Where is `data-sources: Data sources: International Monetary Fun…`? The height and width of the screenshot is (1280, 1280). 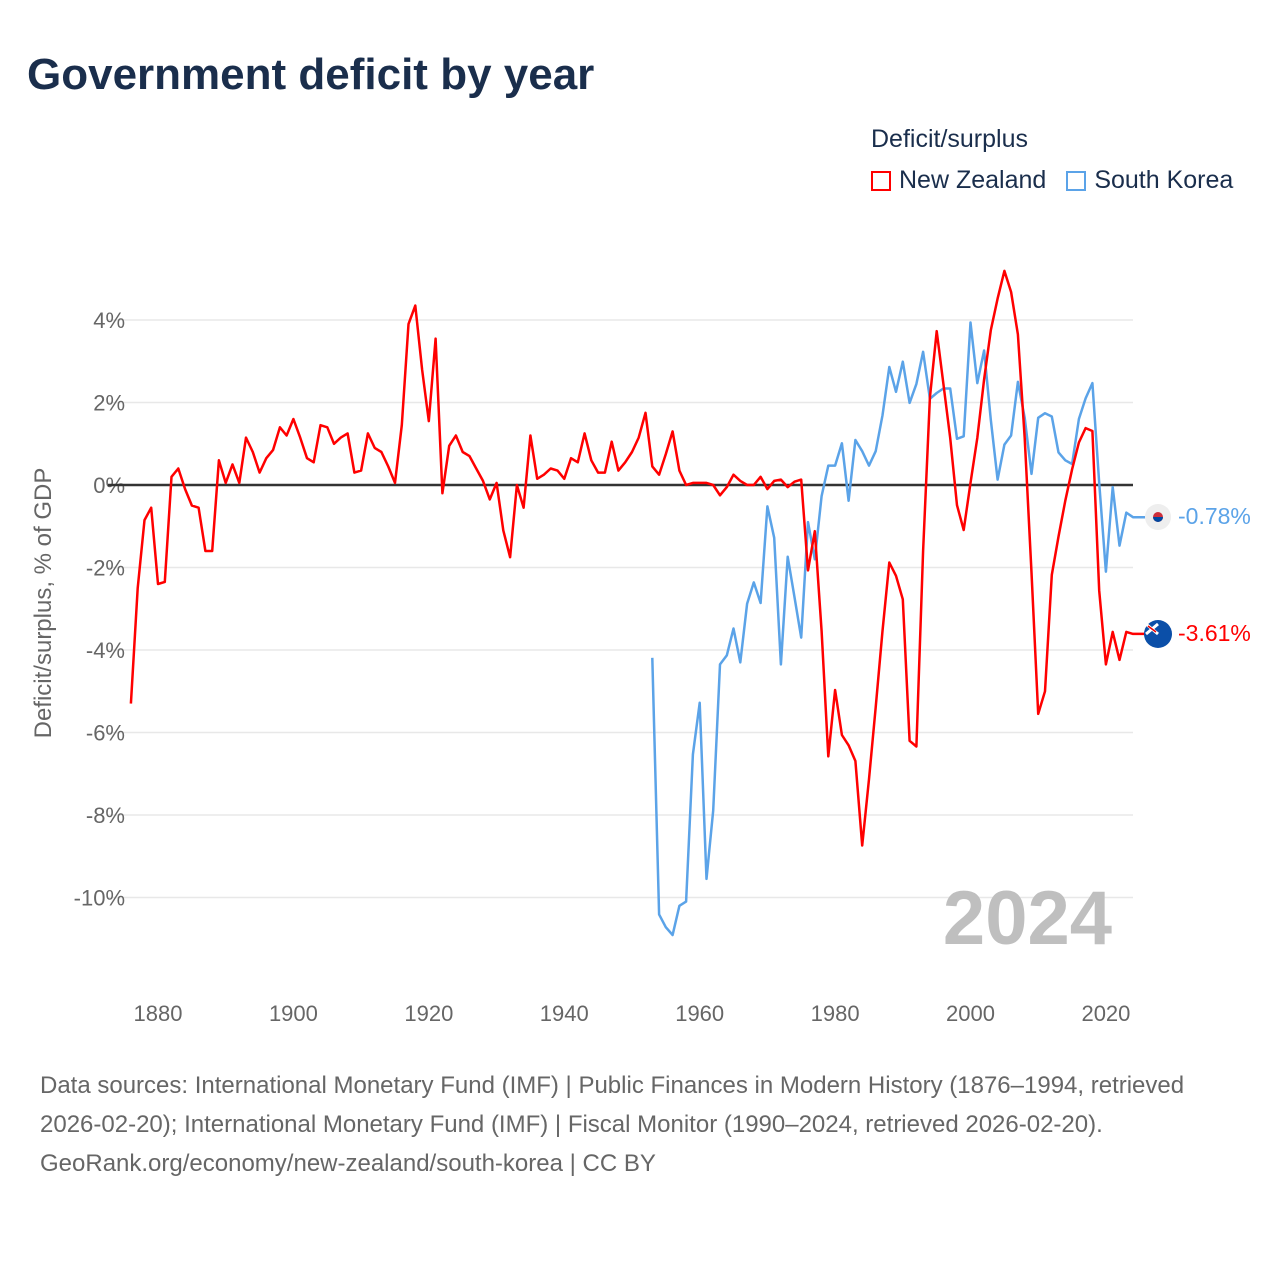
data-sources: Data sources: International Monetary Fun… is located at coordinates (612, 1105).